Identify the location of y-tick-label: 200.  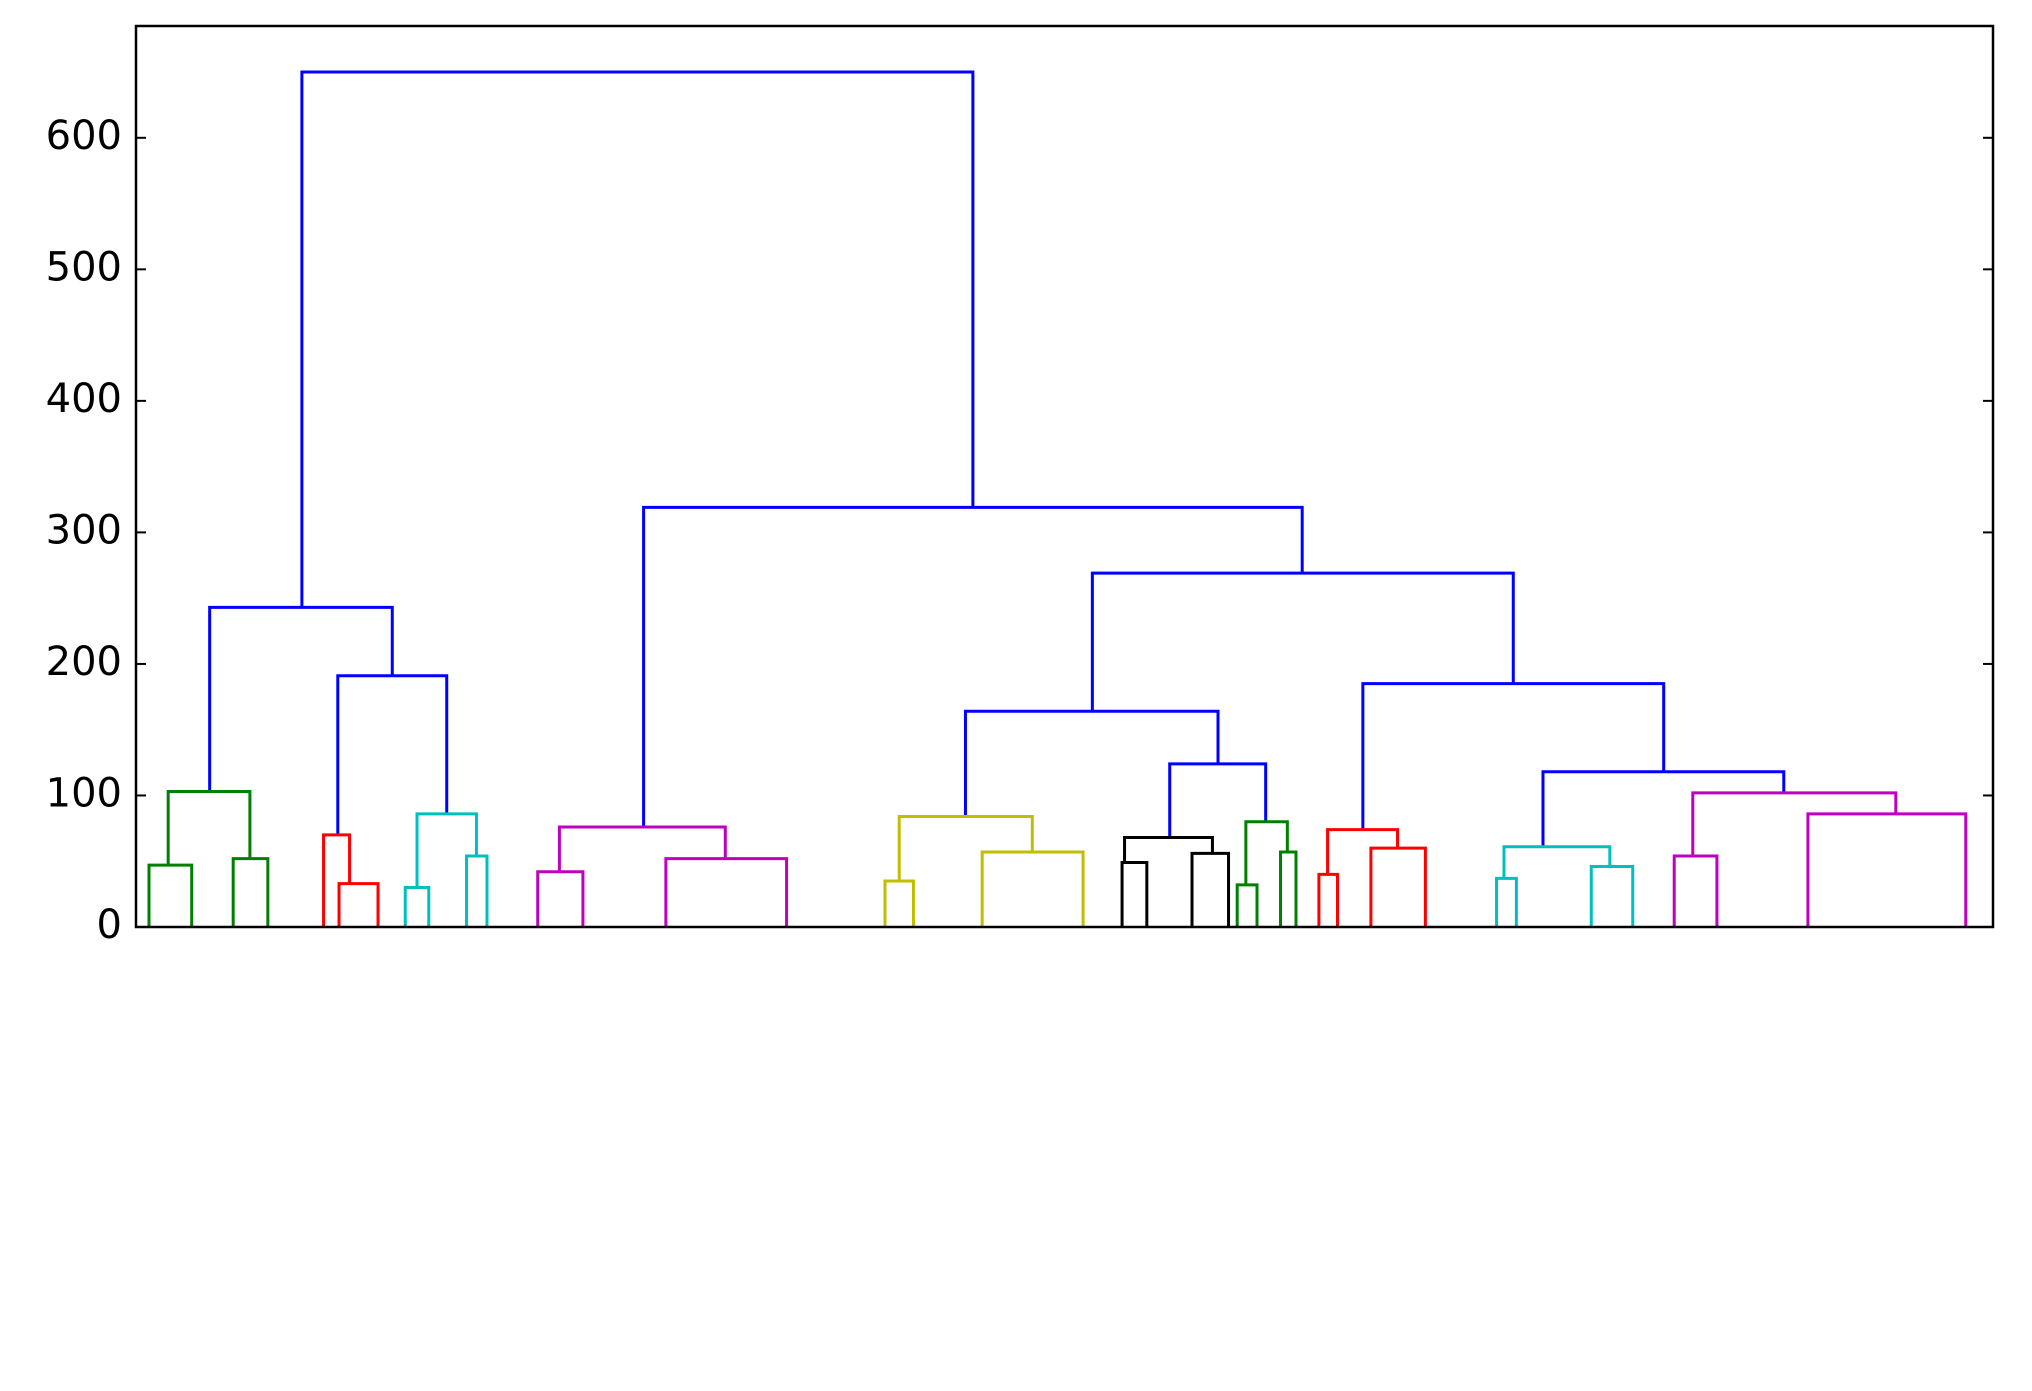
(84, 662).